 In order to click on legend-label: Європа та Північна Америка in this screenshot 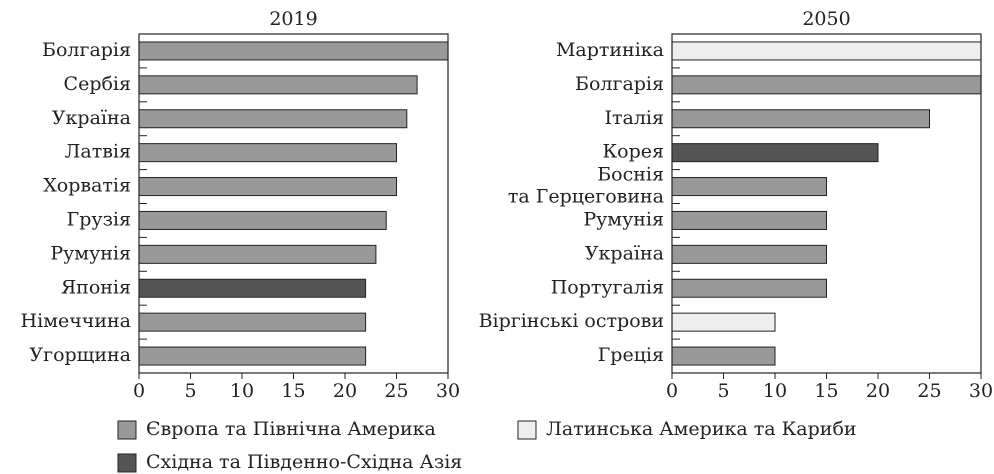, I will do `click(291, 429)`.